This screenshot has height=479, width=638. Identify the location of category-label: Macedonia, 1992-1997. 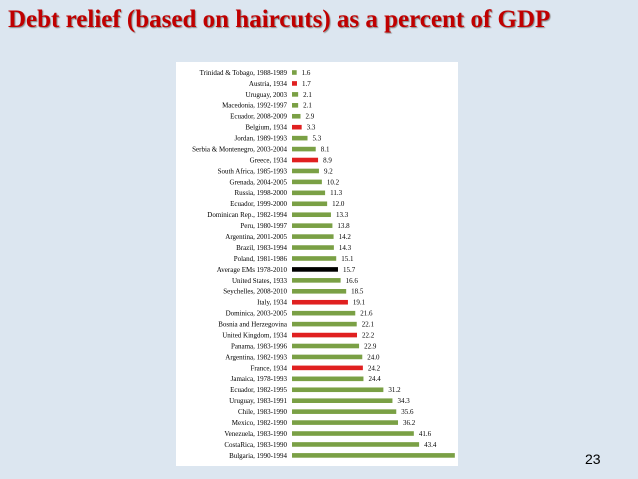
(254, 106).